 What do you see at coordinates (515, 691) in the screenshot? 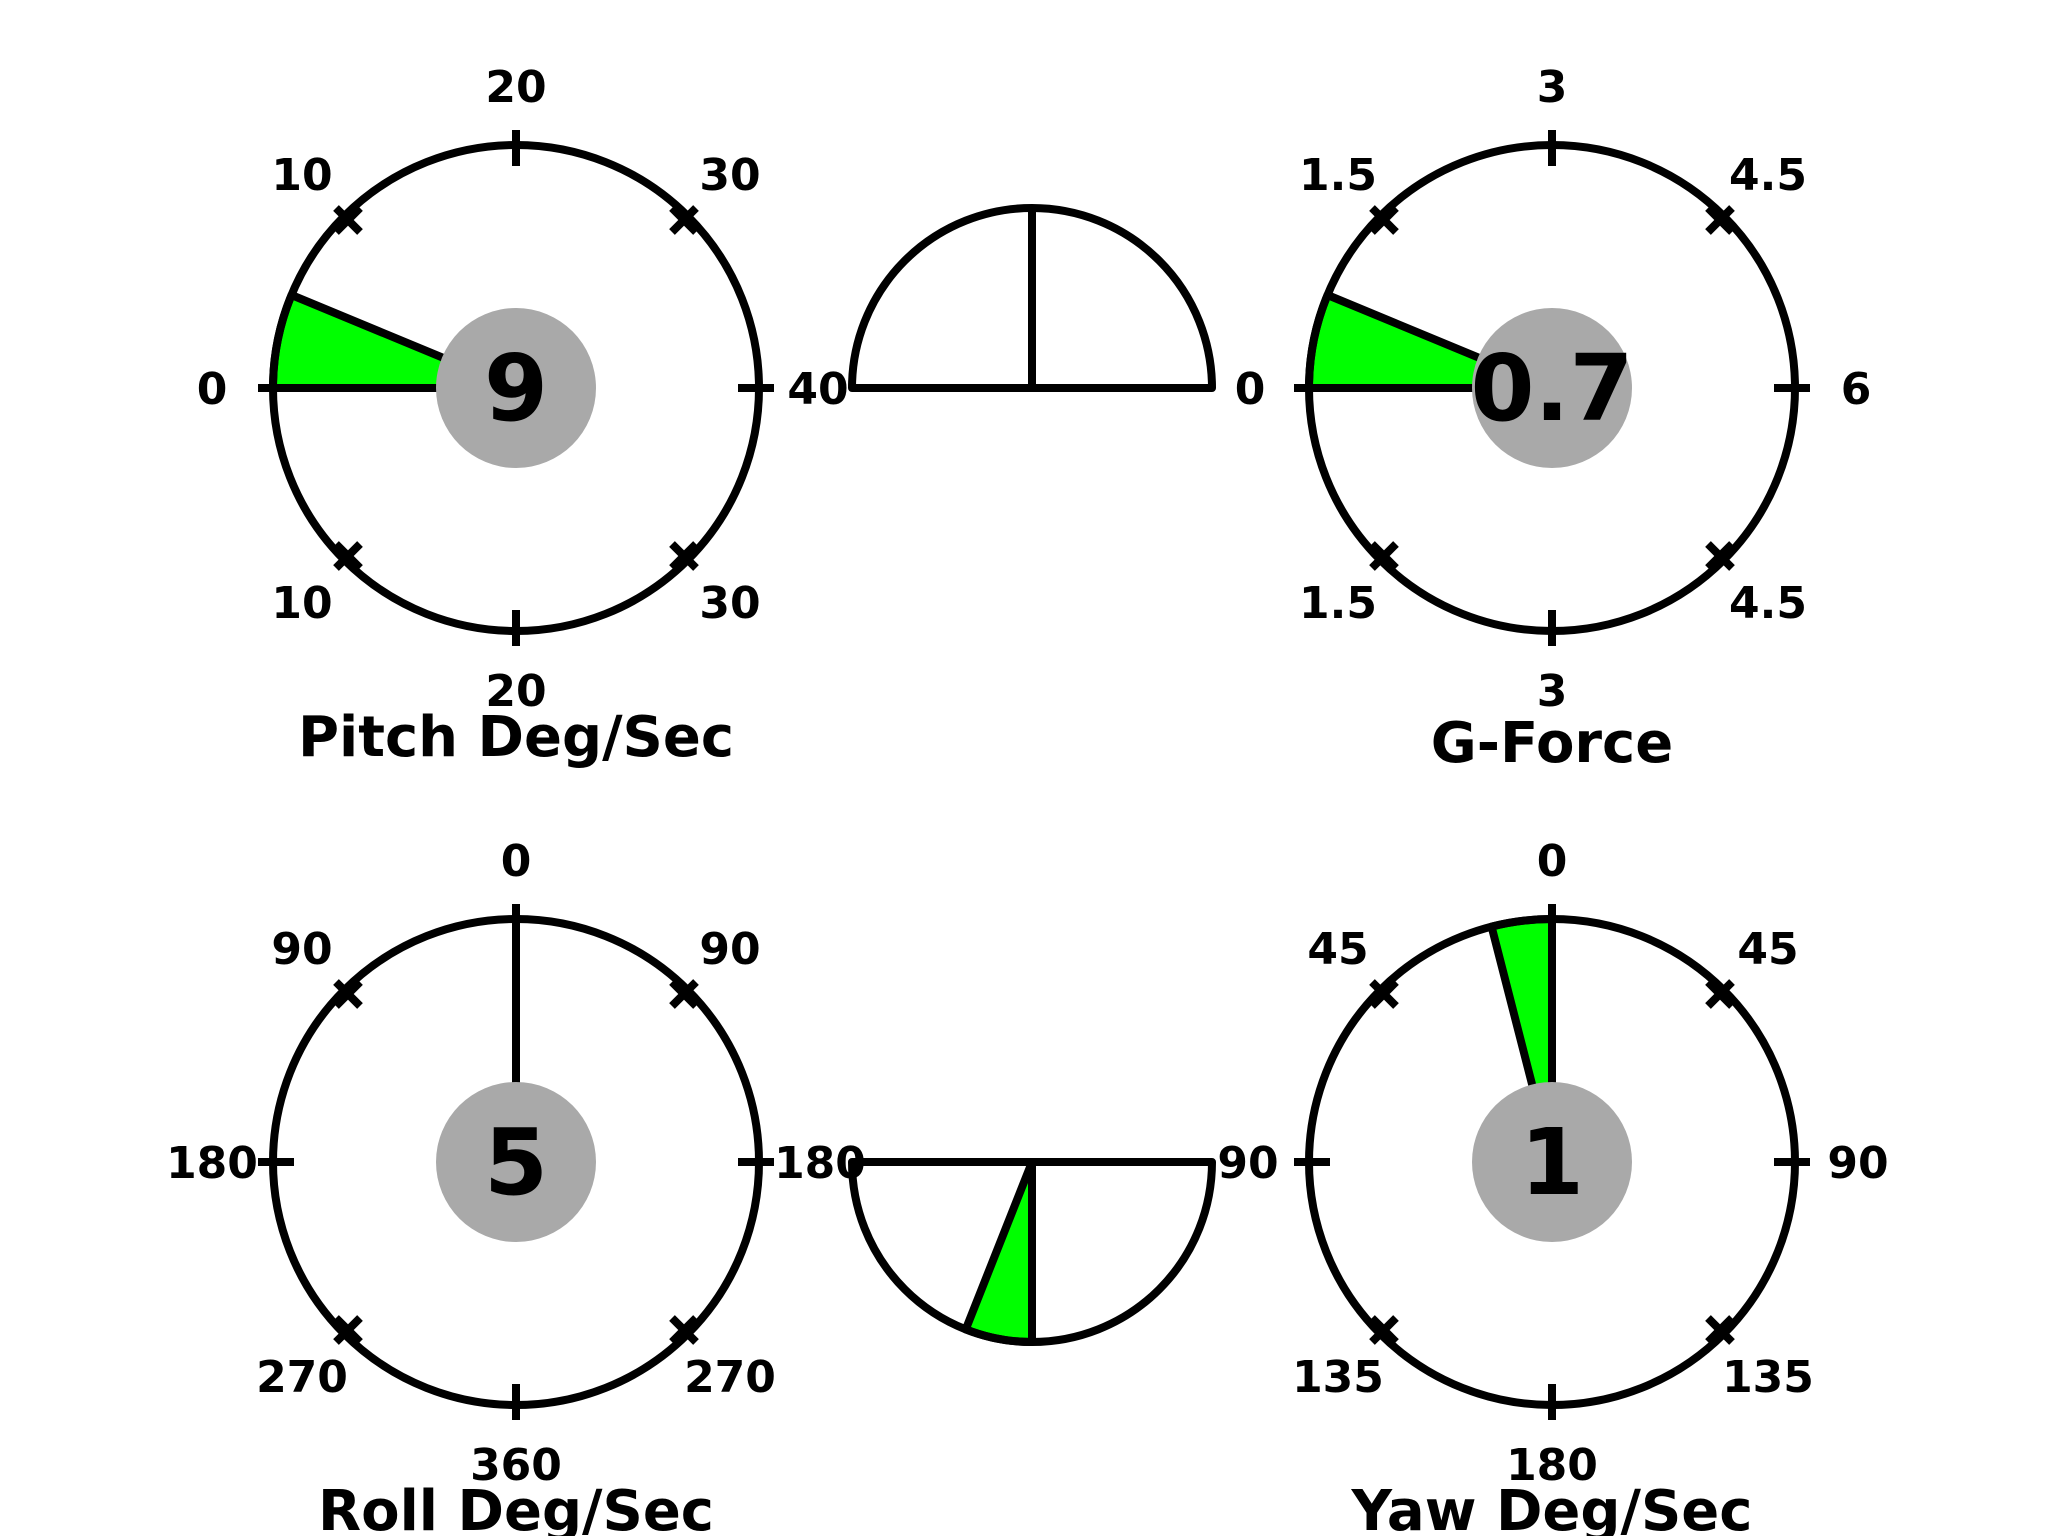
I see `pitch-tick-bottom: 20` at bounding box center [515, 691].